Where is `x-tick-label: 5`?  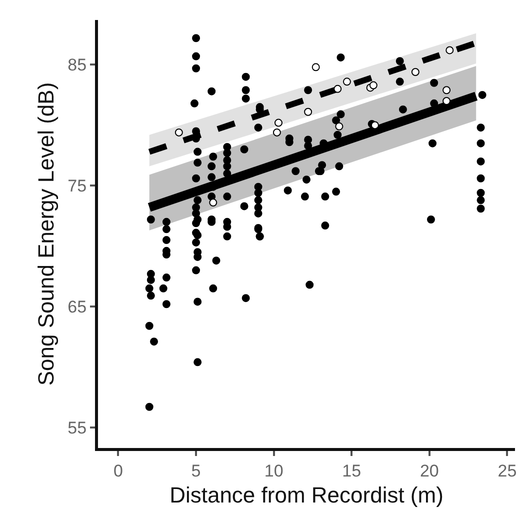 x-tick-label: 5 is located at coordinates (196, 470).